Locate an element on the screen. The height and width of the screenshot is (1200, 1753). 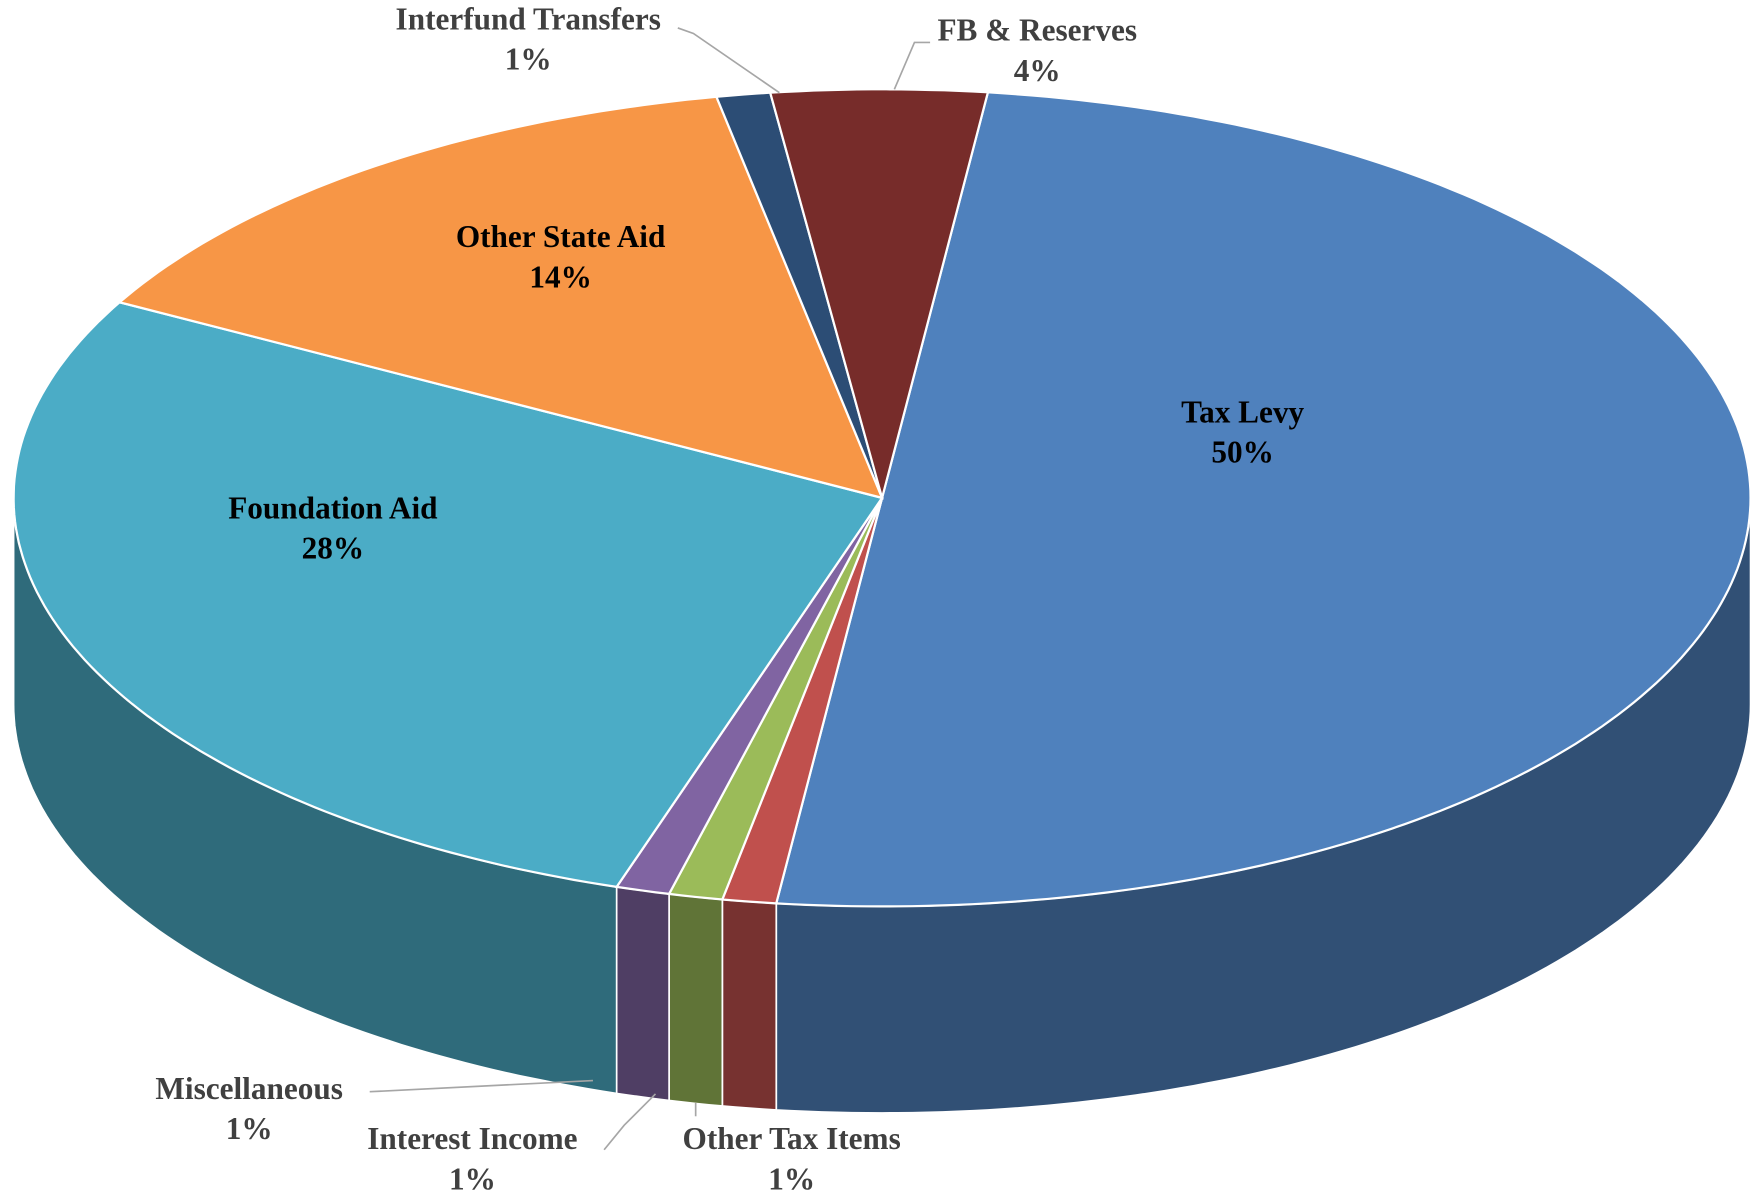
data-label-name: Tax Levy is located at coordinates (1242, 411).